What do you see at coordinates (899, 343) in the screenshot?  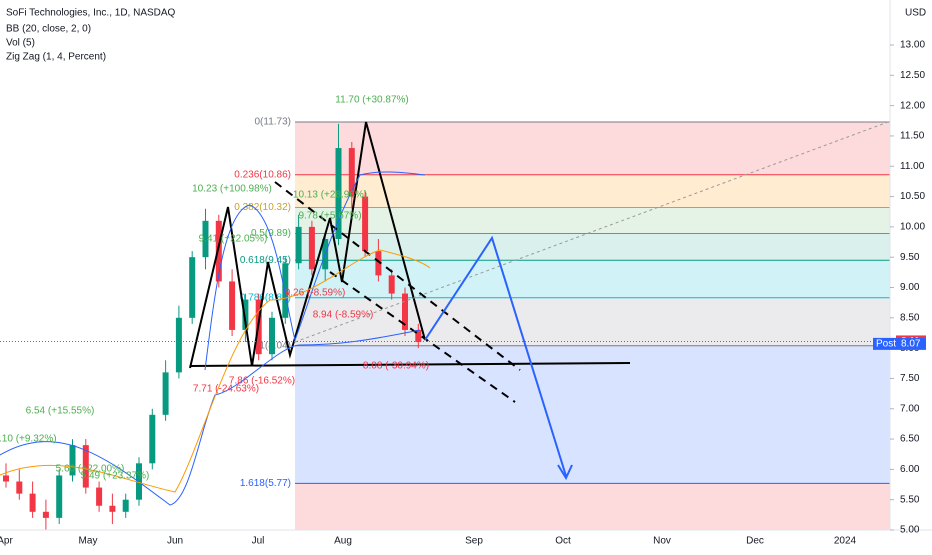 I see `post-price-tag` at bounding box center [899, 343].